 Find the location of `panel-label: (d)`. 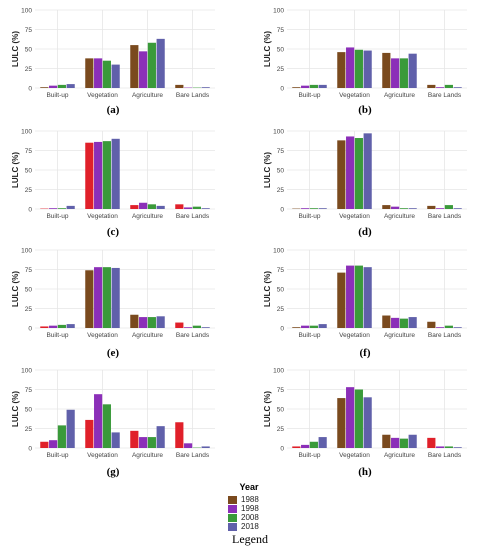

panel-label: (d) is located at coordinates (365, 232).